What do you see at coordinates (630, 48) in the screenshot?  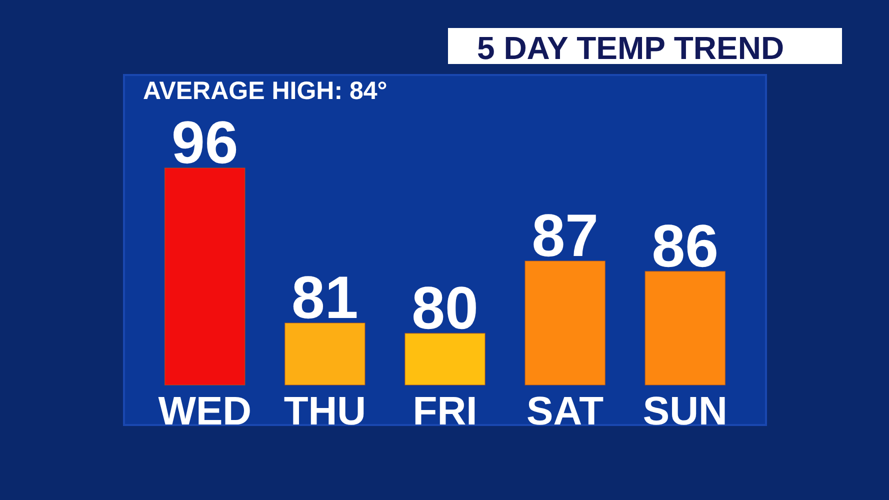 I see `chart-title: 5 DAY TEMP TREND` at bounding box center [630, 48].